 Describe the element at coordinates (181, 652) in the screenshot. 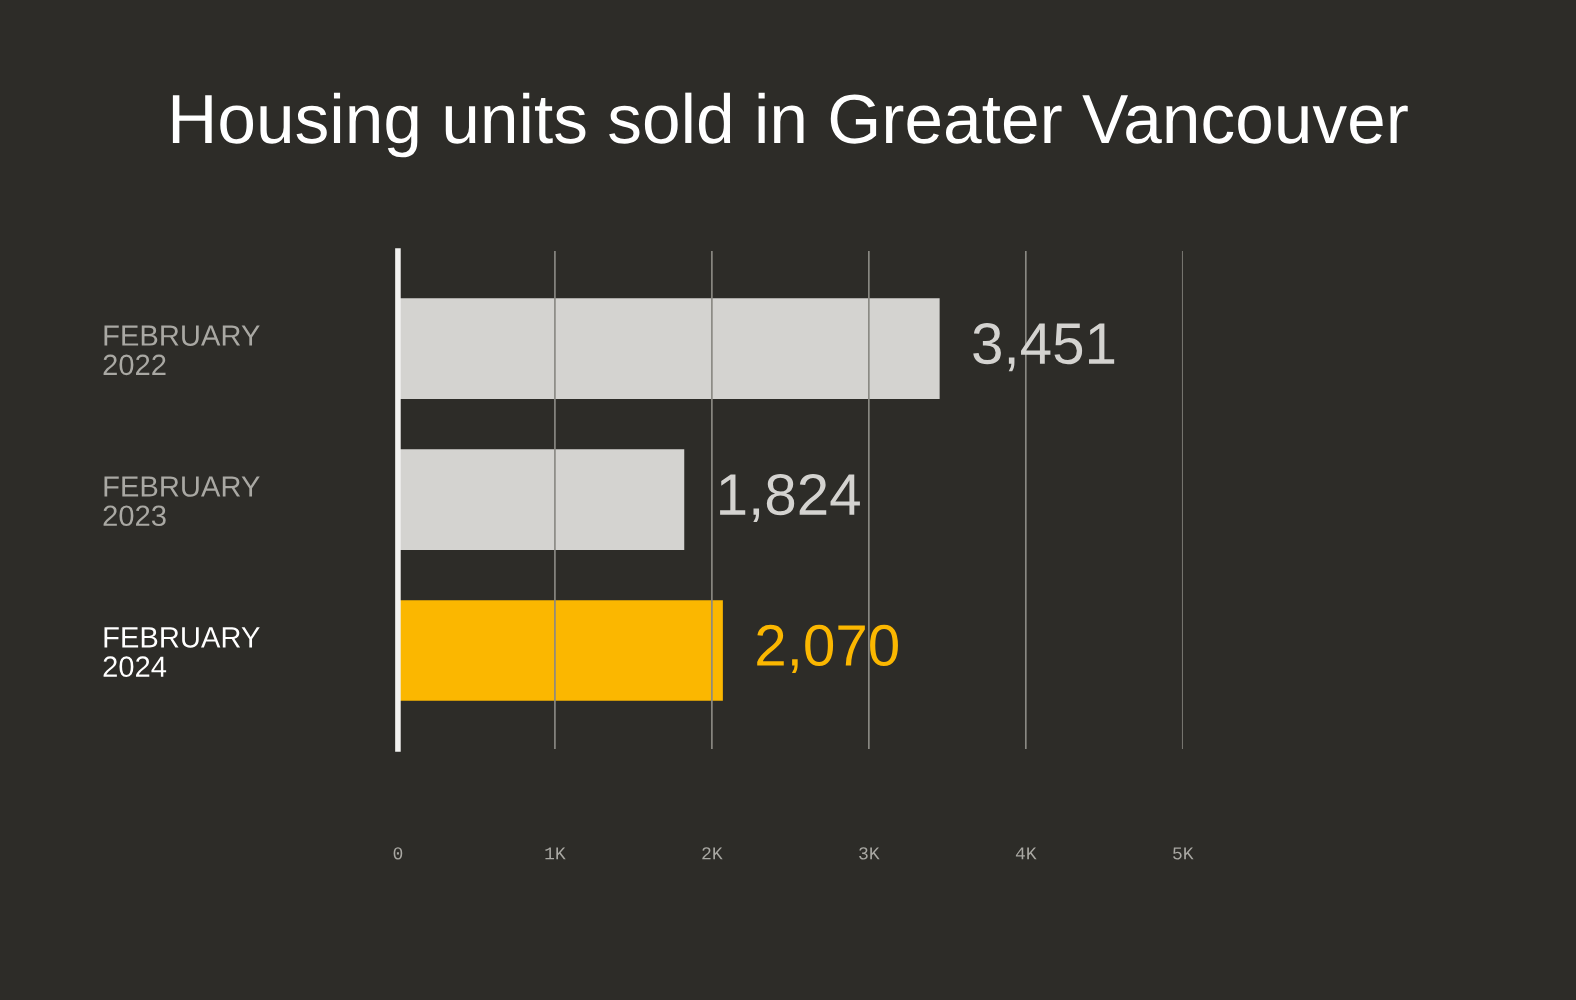

I see `y-tick-label: FEBRUARY 2024` at that location.